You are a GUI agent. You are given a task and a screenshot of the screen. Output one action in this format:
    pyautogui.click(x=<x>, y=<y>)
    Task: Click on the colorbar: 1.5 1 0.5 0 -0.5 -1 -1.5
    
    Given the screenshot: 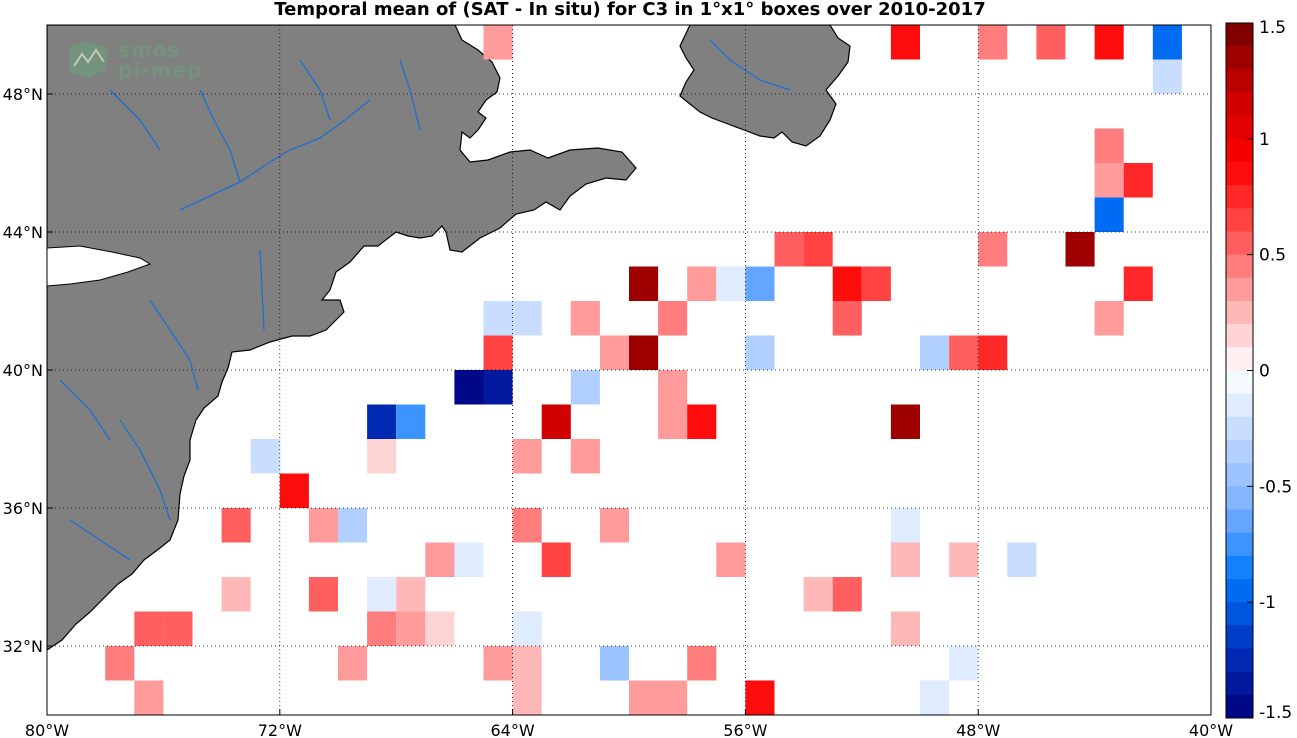 What is the action you would take?
    pyautogui.click(x=1258, y=370)
    